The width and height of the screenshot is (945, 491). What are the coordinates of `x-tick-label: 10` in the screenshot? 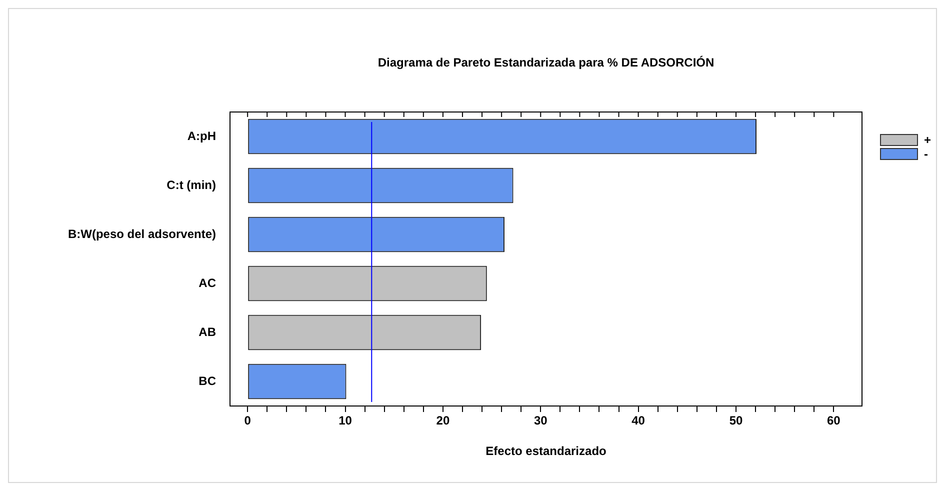 It's located at (345, 421).